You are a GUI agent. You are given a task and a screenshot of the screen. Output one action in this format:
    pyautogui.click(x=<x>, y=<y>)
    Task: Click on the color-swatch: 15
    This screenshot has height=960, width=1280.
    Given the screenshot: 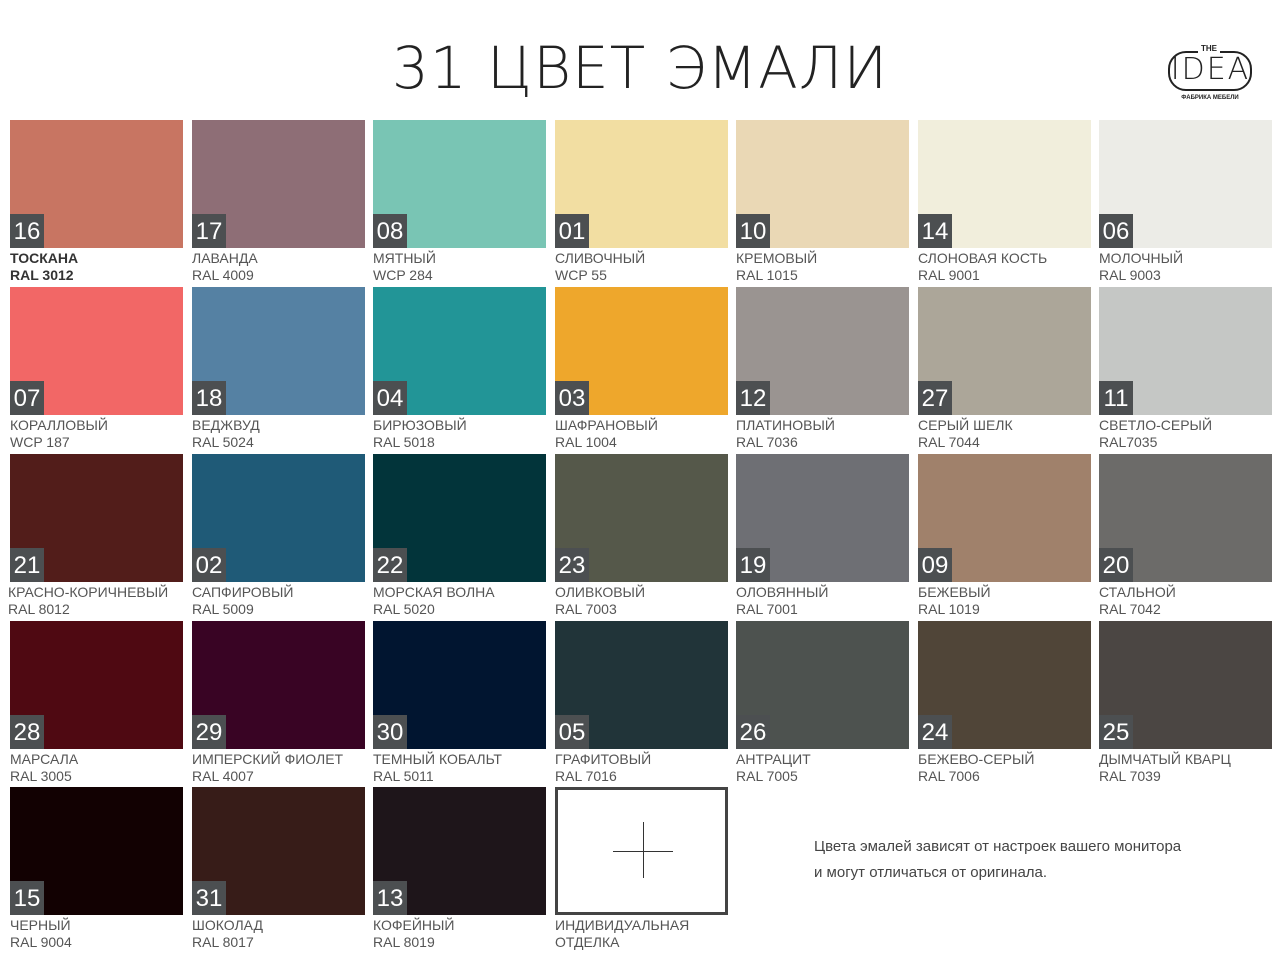 What is the action you would take?
    pyautogui.click(x=96, y=851)
    